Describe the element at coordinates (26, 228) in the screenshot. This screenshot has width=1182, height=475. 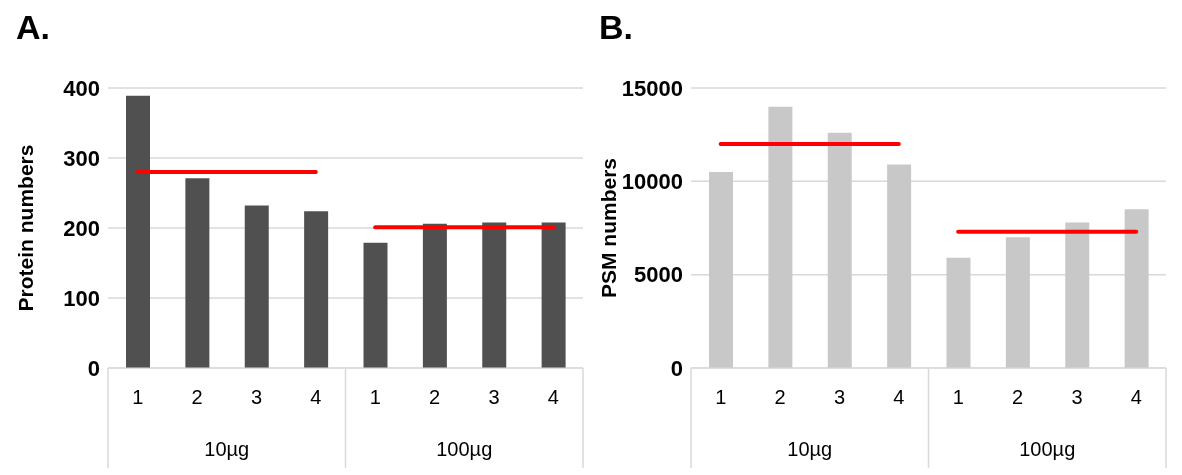
I see `y-axis-title: Protein numbers` at that location.